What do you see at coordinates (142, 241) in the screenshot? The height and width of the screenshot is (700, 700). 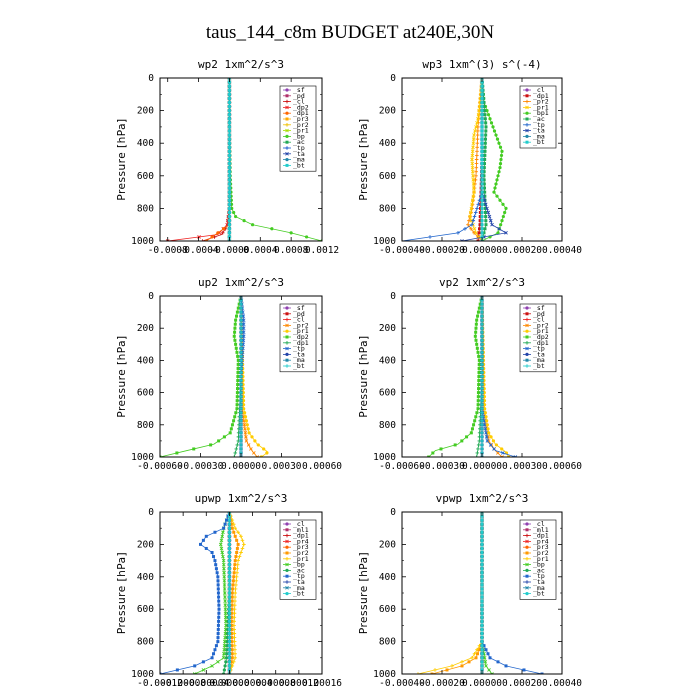 I see `y-tick-label: 1000` at bounding box center [142, 241].